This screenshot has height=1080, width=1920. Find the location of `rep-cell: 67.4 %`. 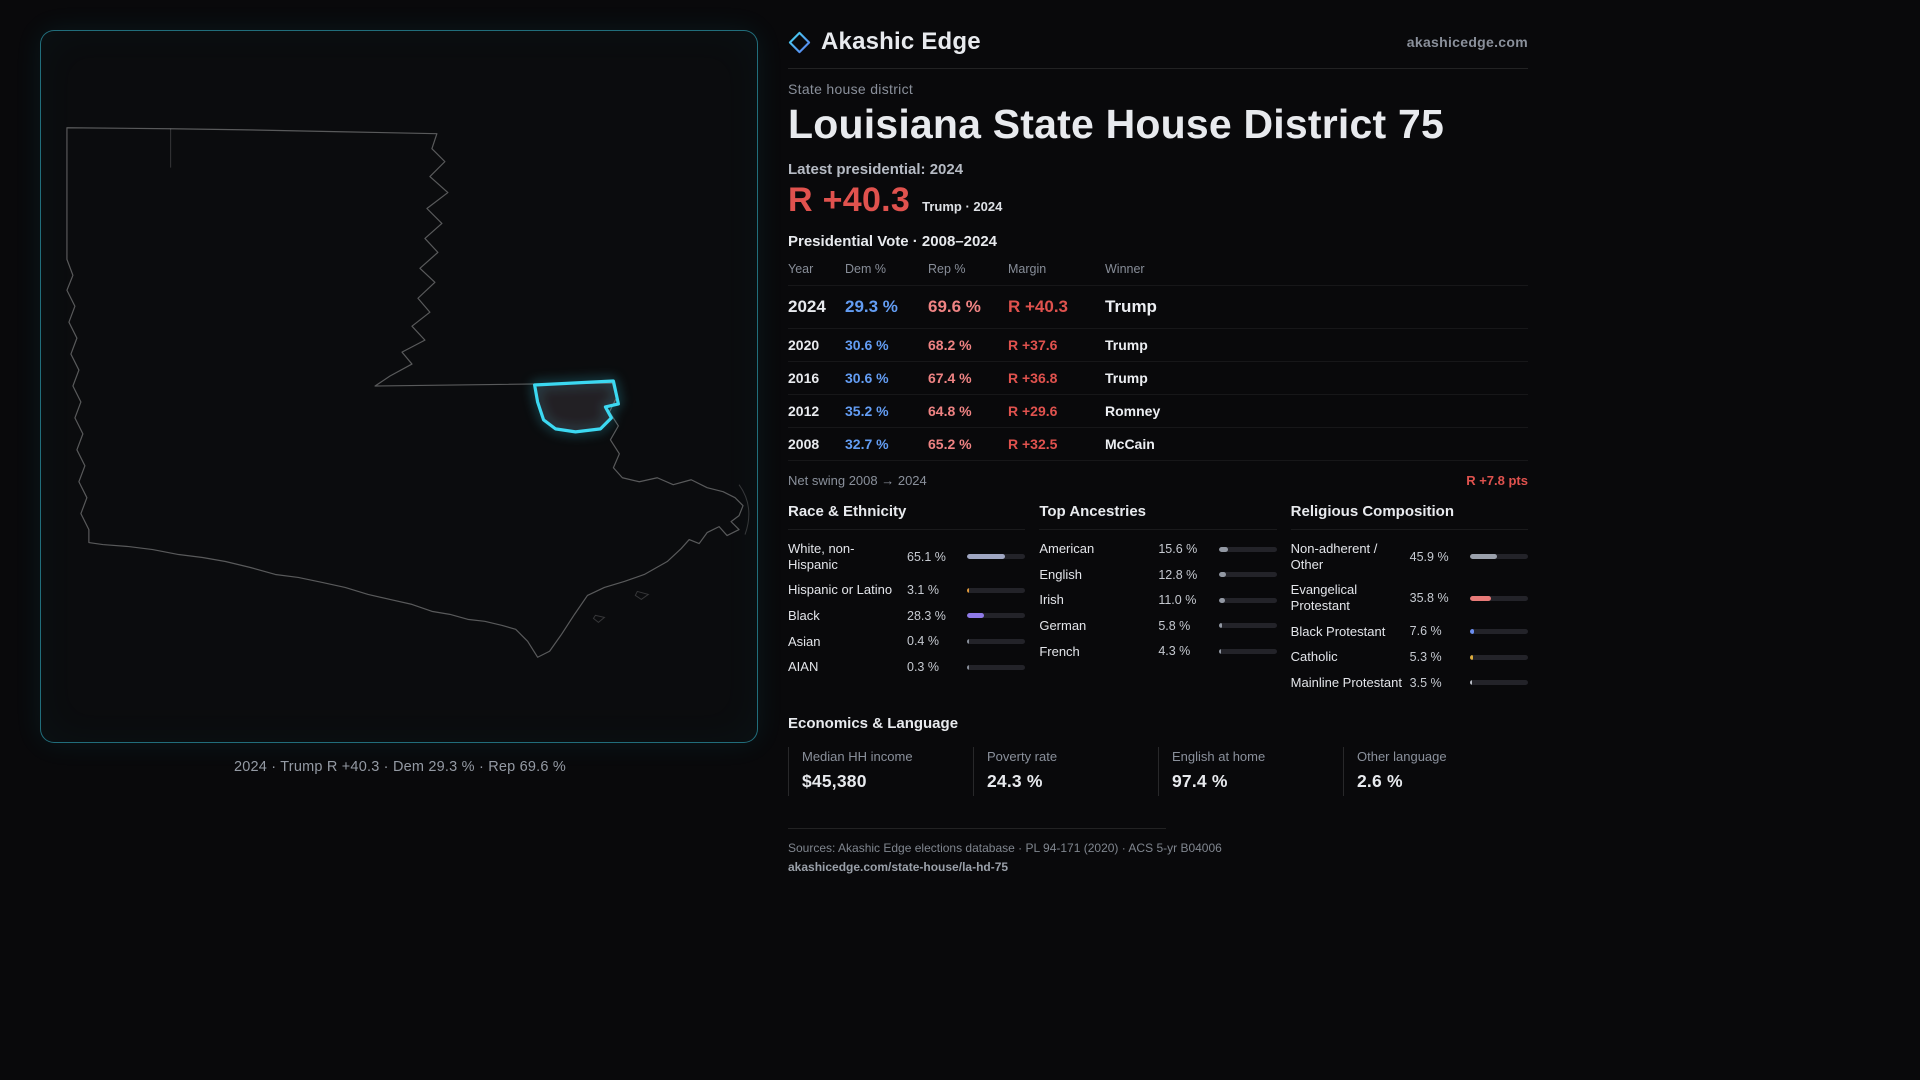

rep-cell: 67.4 % is located at coordinates (950, 378).